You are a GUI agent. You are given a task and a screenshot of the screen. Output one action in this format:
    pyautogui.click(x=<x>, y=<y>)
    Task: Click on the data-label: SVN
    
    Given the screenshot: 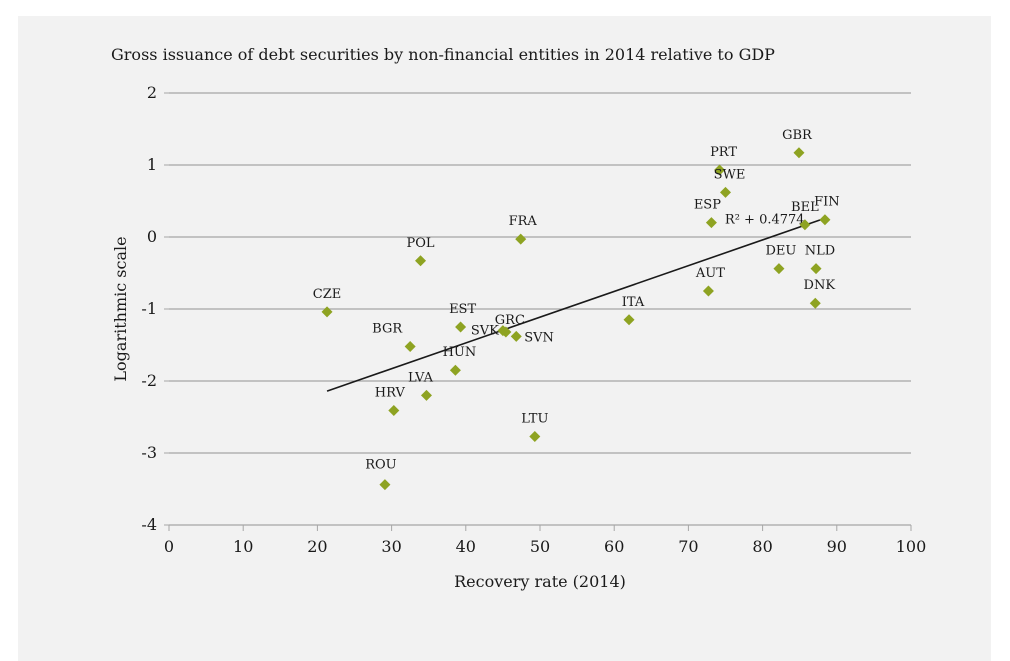 What is the action you would take?
    pyautogui.click(x=539, y=337)
    